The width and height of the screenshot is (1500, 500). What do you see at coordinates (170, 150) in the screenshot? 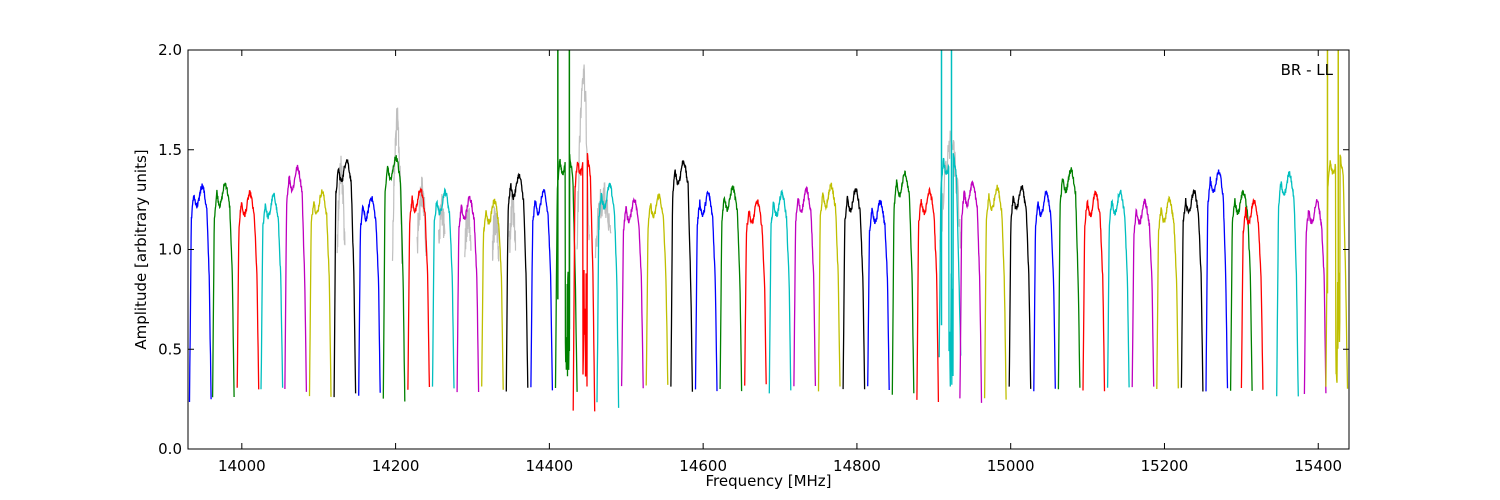
I see `y-tick-label: 1.5` at bounding box center [170, 150].